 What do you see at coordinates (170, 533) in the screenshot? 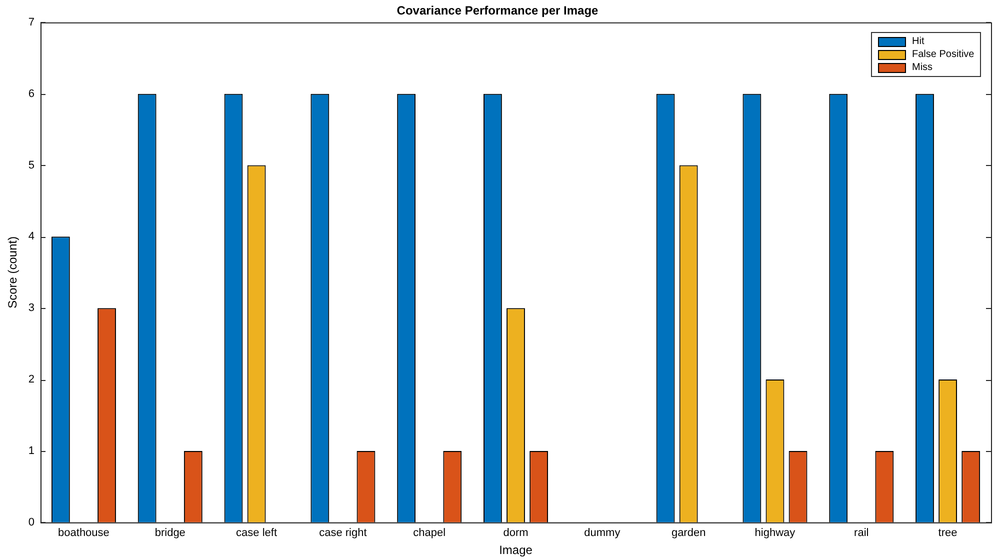
I see `x-tick-label: bridge` at bounding box center [170, 533].